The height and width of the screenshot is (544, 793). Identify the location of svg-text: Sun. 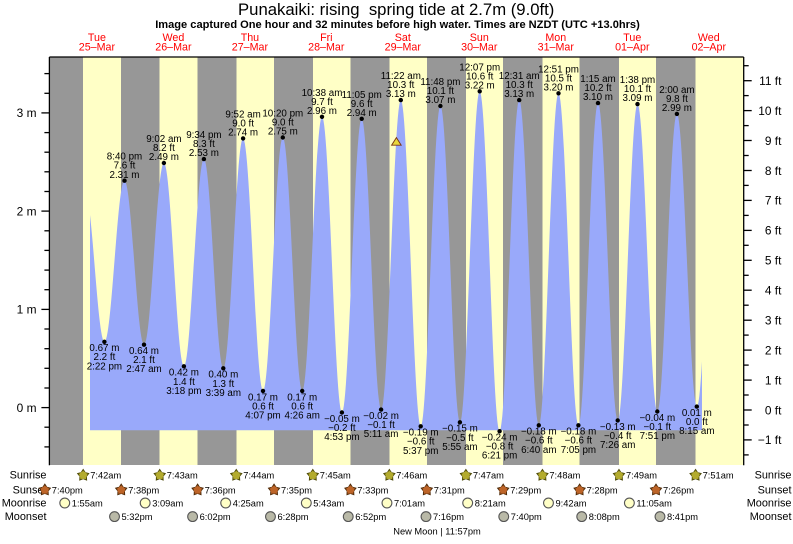
(479, 38).